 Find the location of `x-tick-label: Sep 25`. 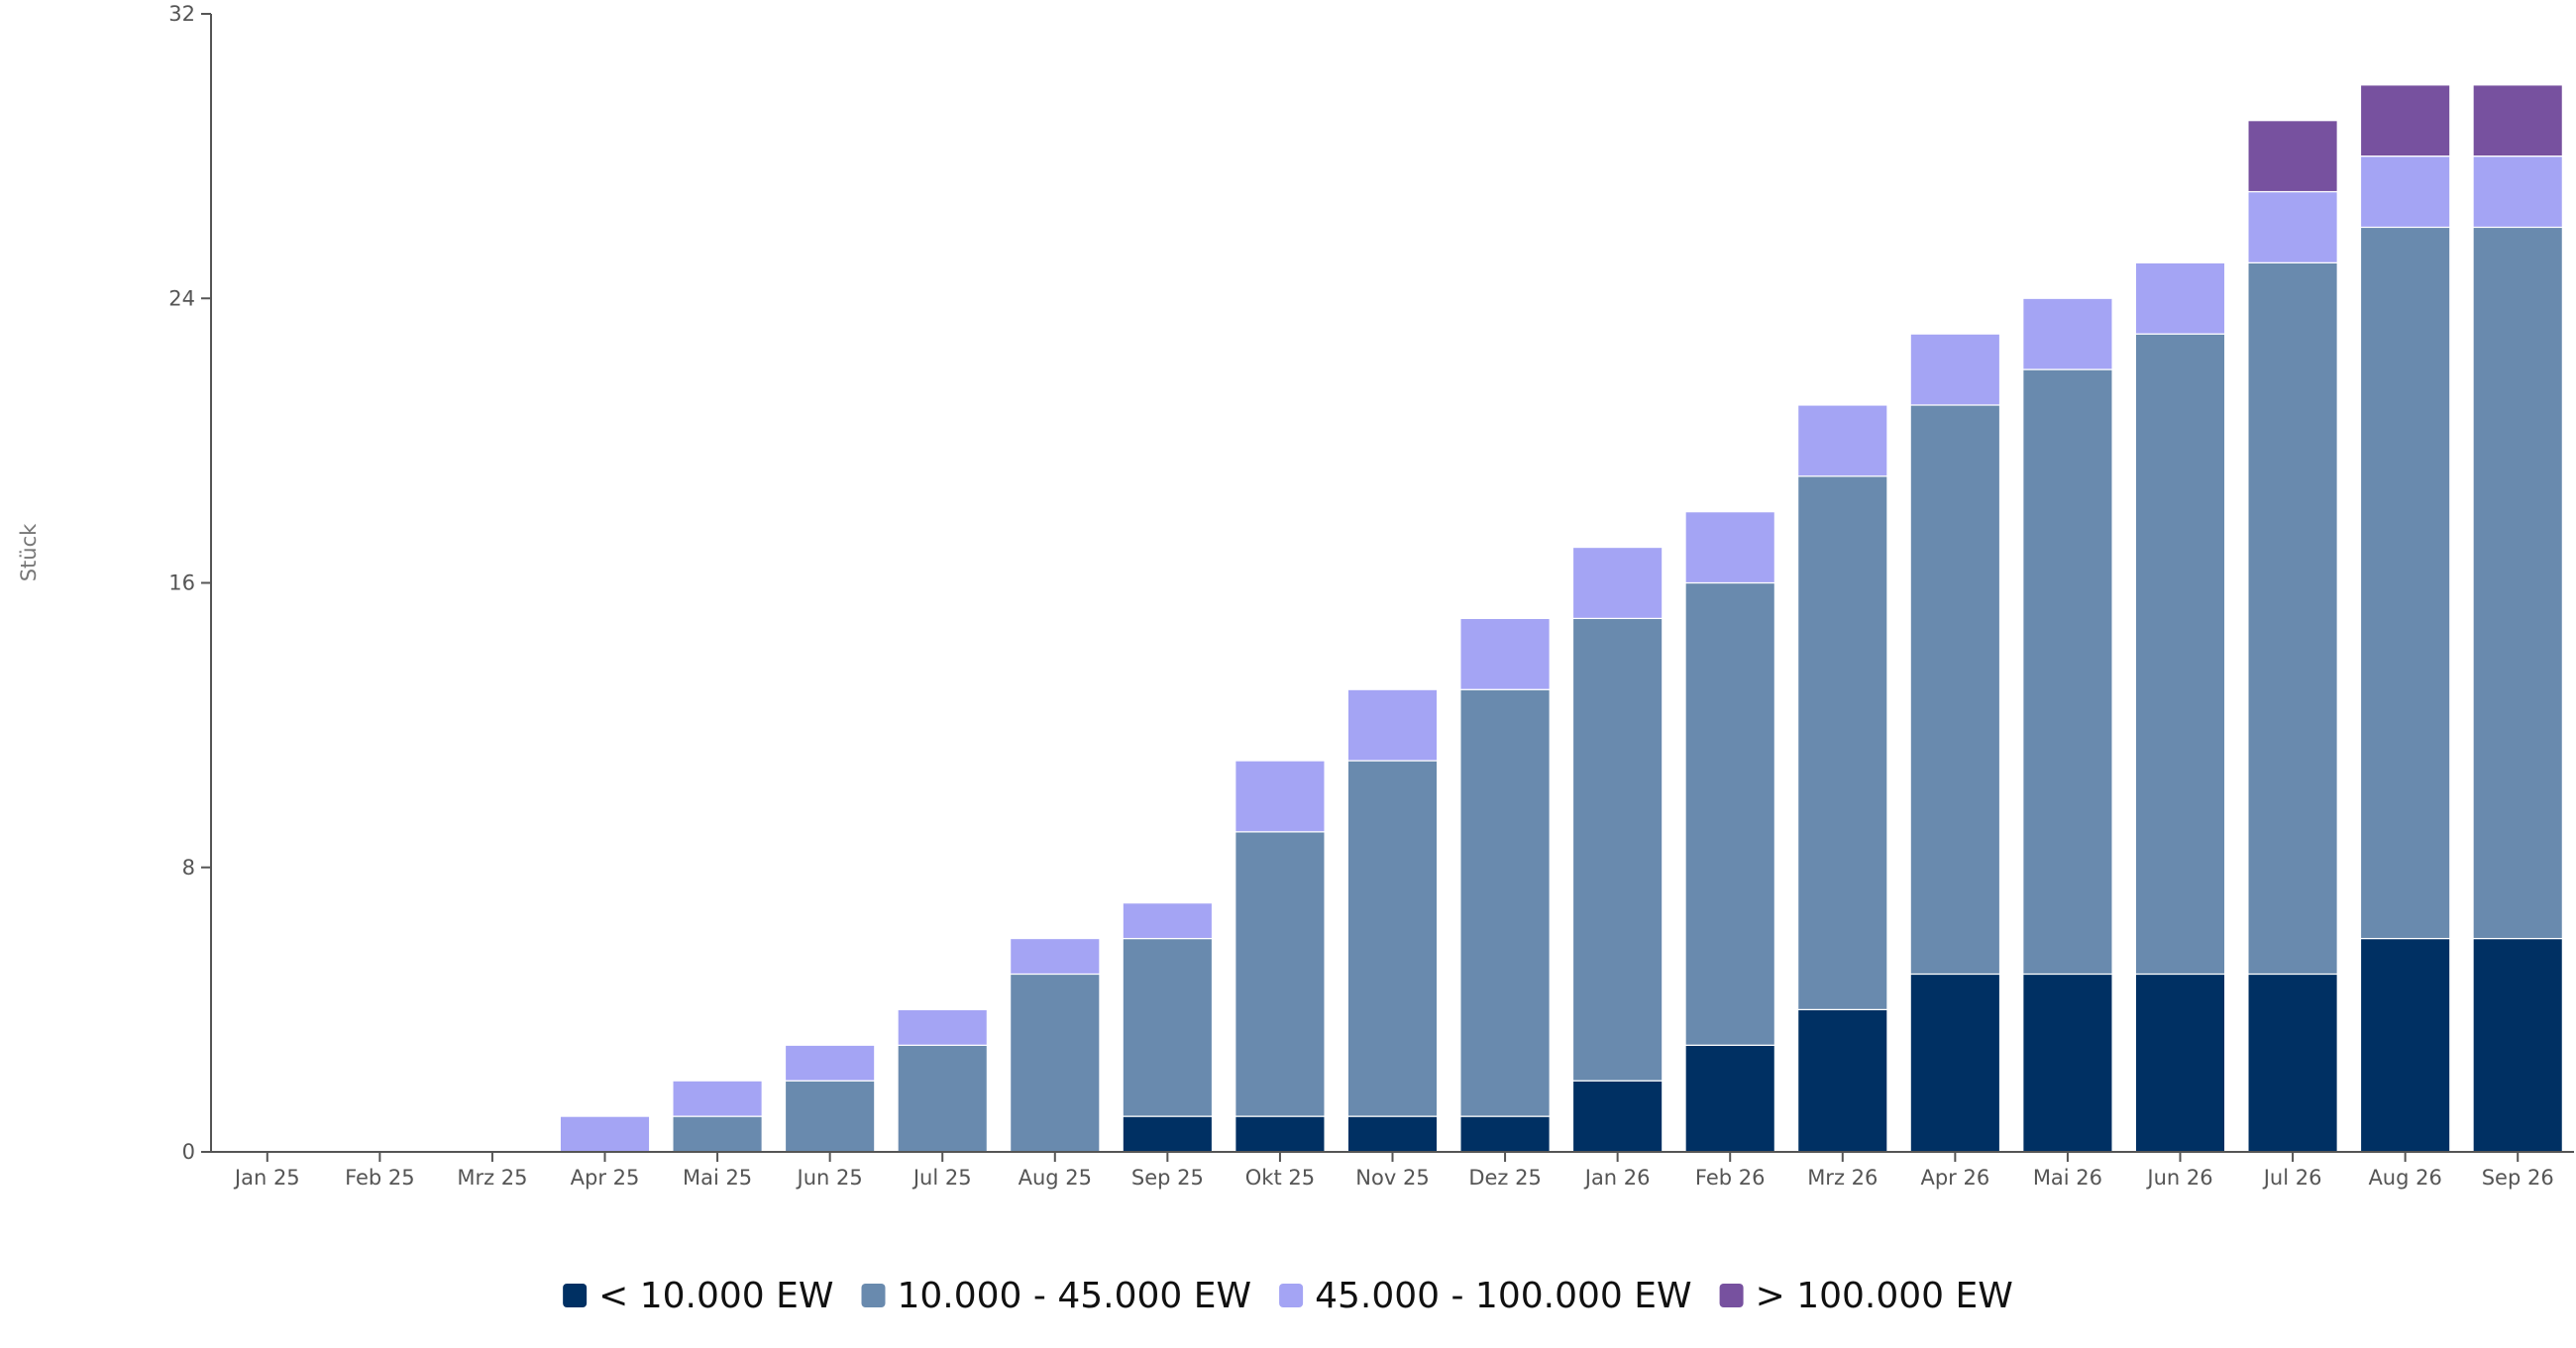

x-tick-label: Sep 25 is located at coordinates (1168, 1178).